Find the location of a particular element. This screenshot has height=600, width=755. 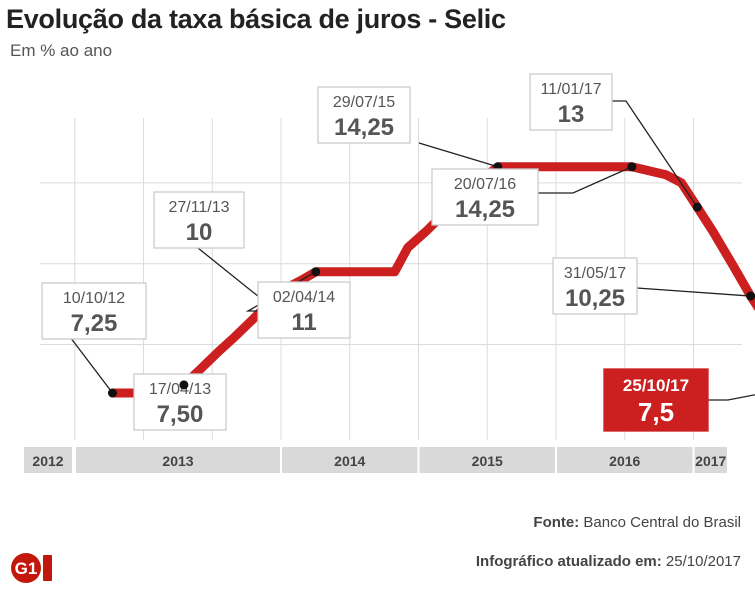

annotation-date: 29/07/15 is located at coordinates (364, 102).